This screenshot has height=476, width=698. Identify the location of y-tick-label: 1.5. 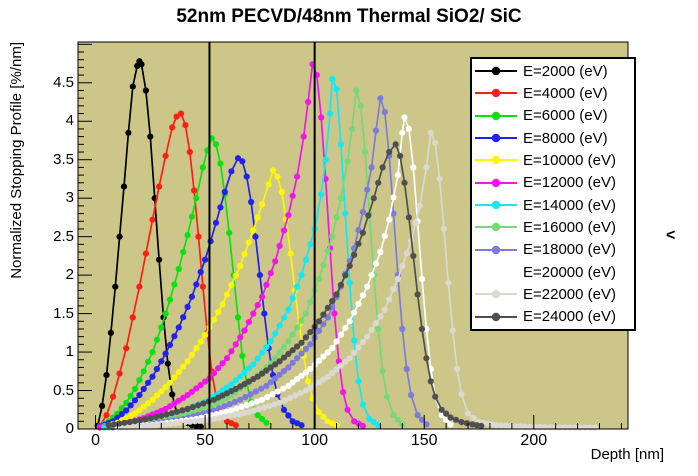
(63, 313).